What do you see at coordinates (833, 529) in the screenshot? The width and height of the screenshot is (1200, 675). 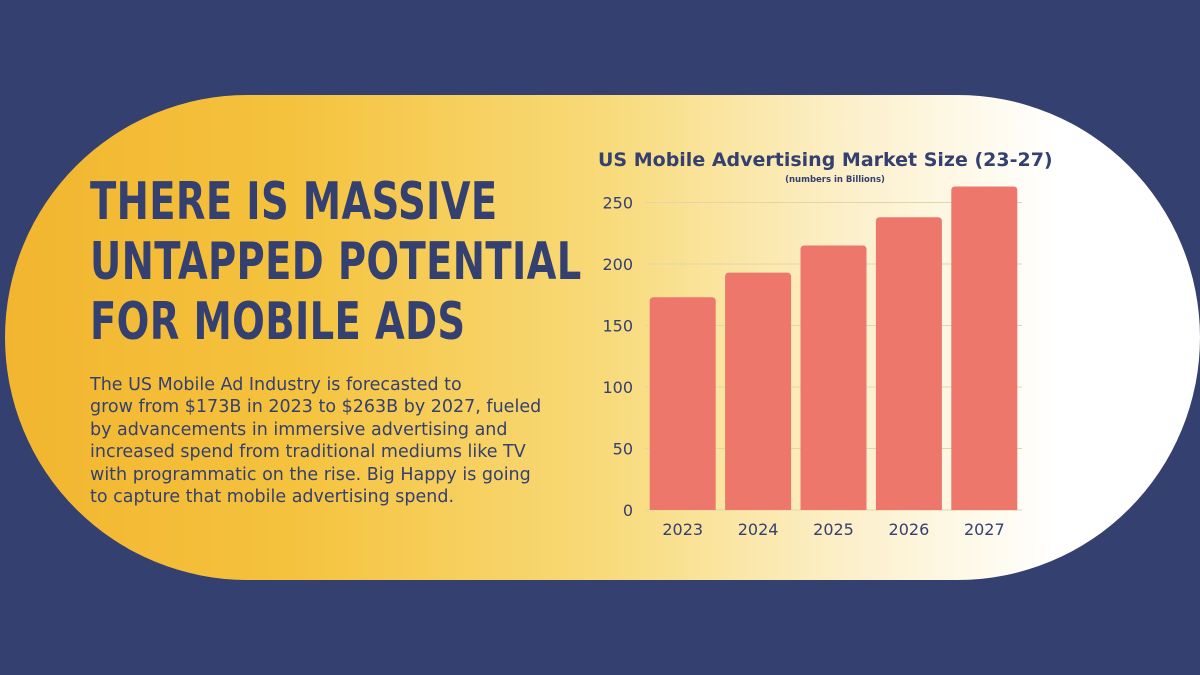 I see `x-tick-label: 2025` at bounding box center [833, 529].